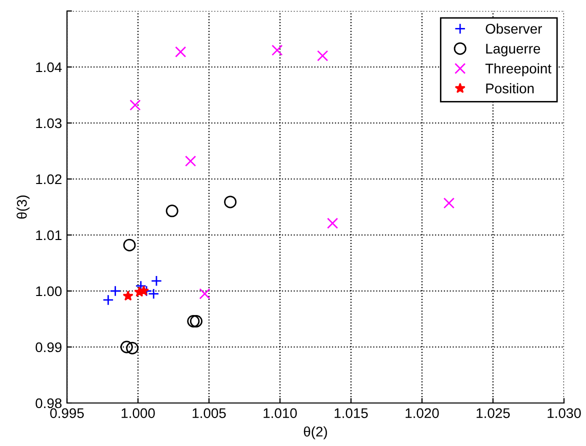 Image resolution: width=586 pixels, height=446 pixels. I want to click on y-tick-label: 1.00, so click(49, 291).